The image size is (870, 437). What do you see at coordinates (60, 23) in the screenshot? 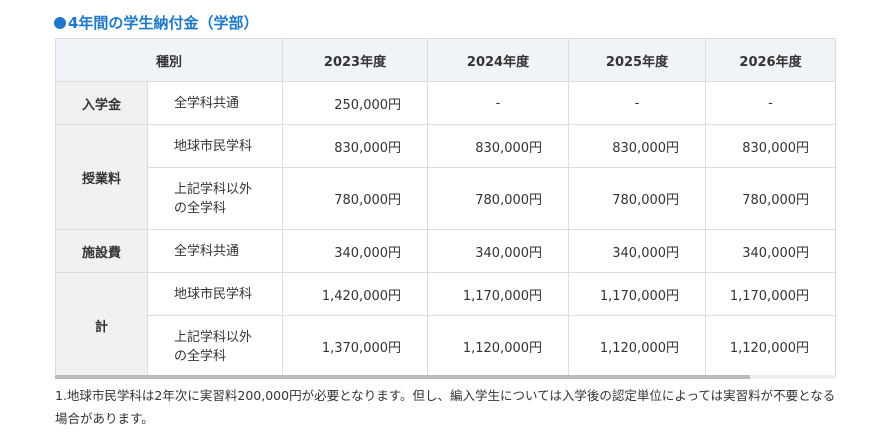
I see `bullet-icon` at bounding box center [60, 23].